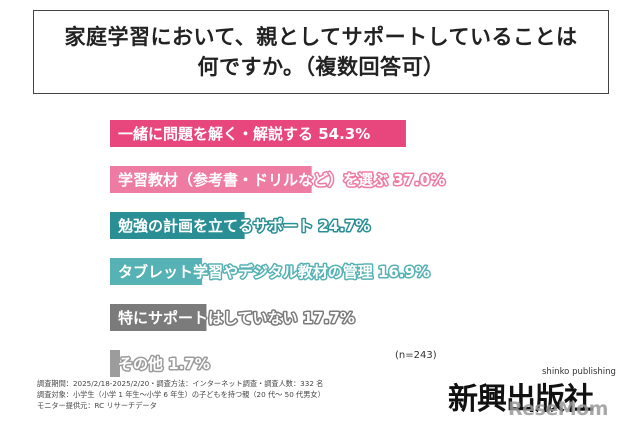 Image resolution: width=640 pixels, height=426 pixels. I want to click on bar-label-4: 特にサポートはしていない 17.7%, so click(236, 318).